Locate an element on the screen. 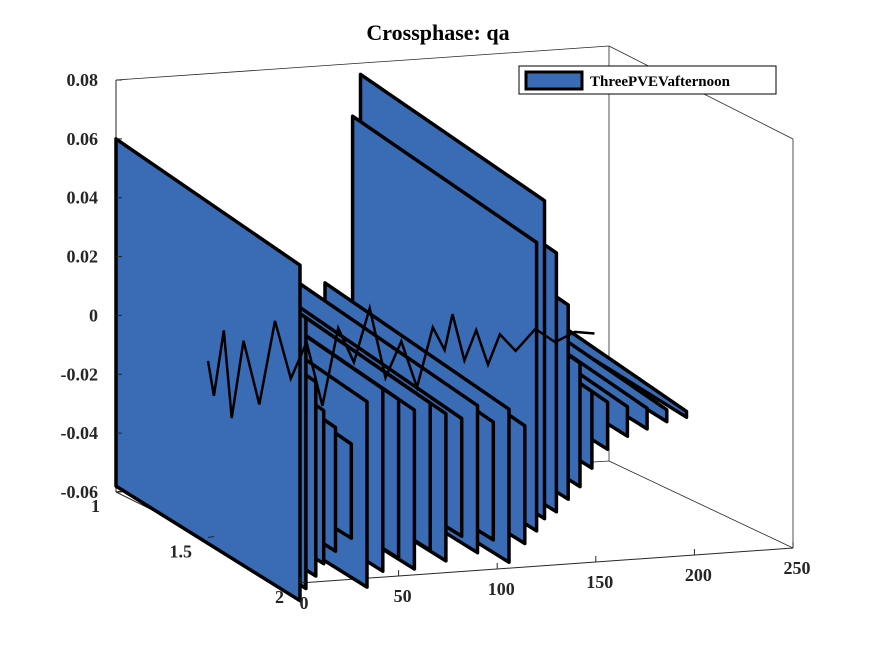 This screenshot has width=875, height=661. z-tick-label: 0.04 is located at coordinates (83, 198).